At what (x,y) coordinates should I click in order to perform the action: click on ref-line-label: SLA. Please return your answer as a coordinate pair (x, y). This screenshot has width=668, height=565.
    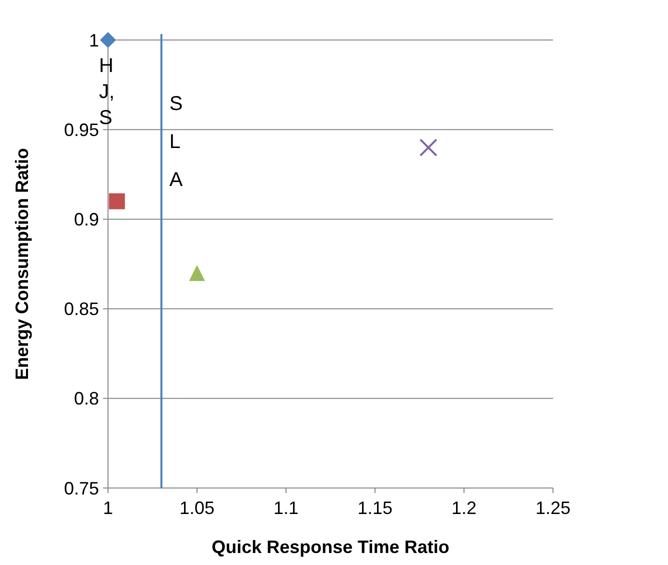
    Looking at the image, I should click on (176, 142).